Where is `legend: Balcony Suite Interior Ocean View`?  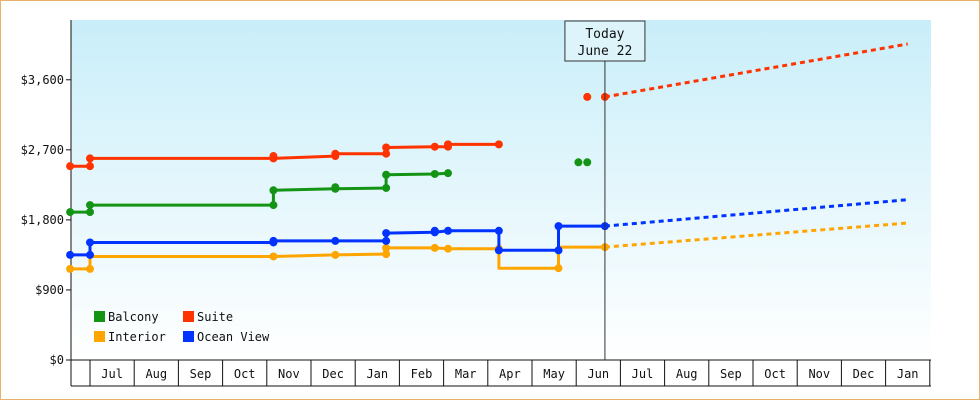 legend: Balcony Suite Interior Ocean View is located at coordinates (182, 327).